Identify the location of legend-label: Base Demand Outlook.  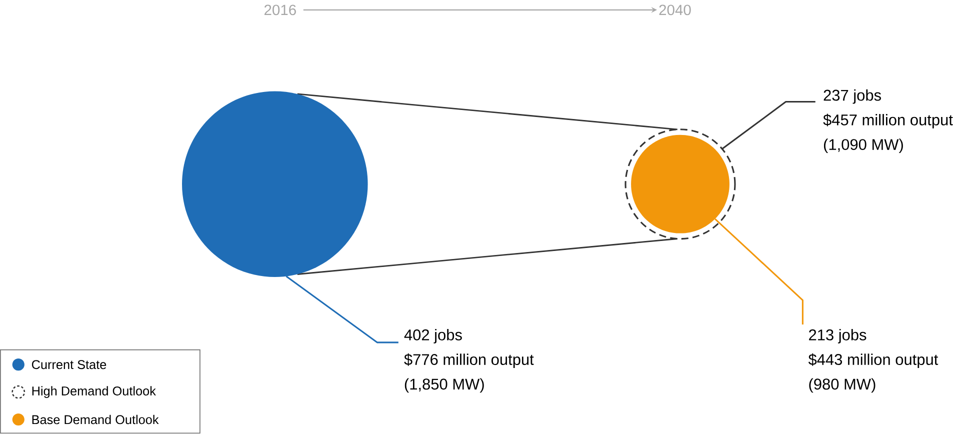
(95, 419).